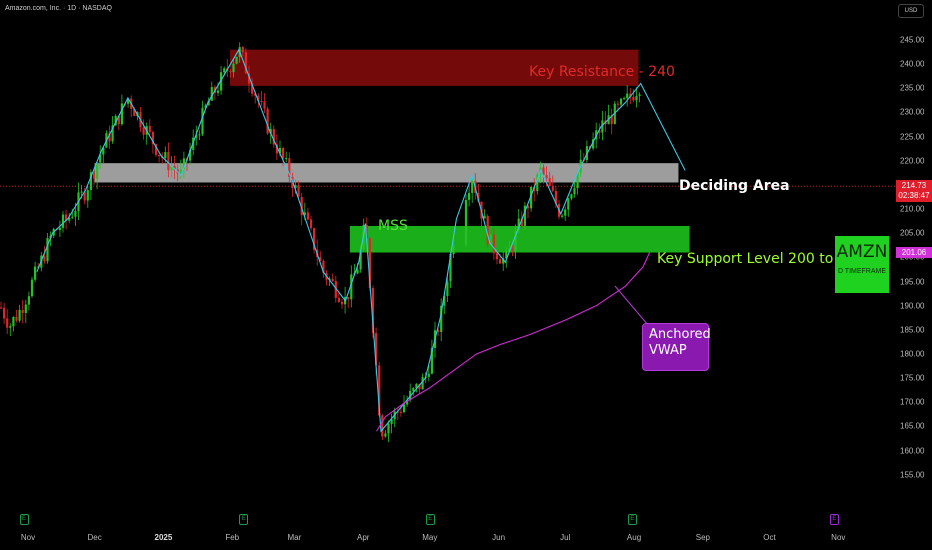 This screenshot has width=932, height=550. What do you see at coordinates (680, 334) in the screenshot?
I see `vwap-callout-line1: Anchored` at bounding box center [680, 334].